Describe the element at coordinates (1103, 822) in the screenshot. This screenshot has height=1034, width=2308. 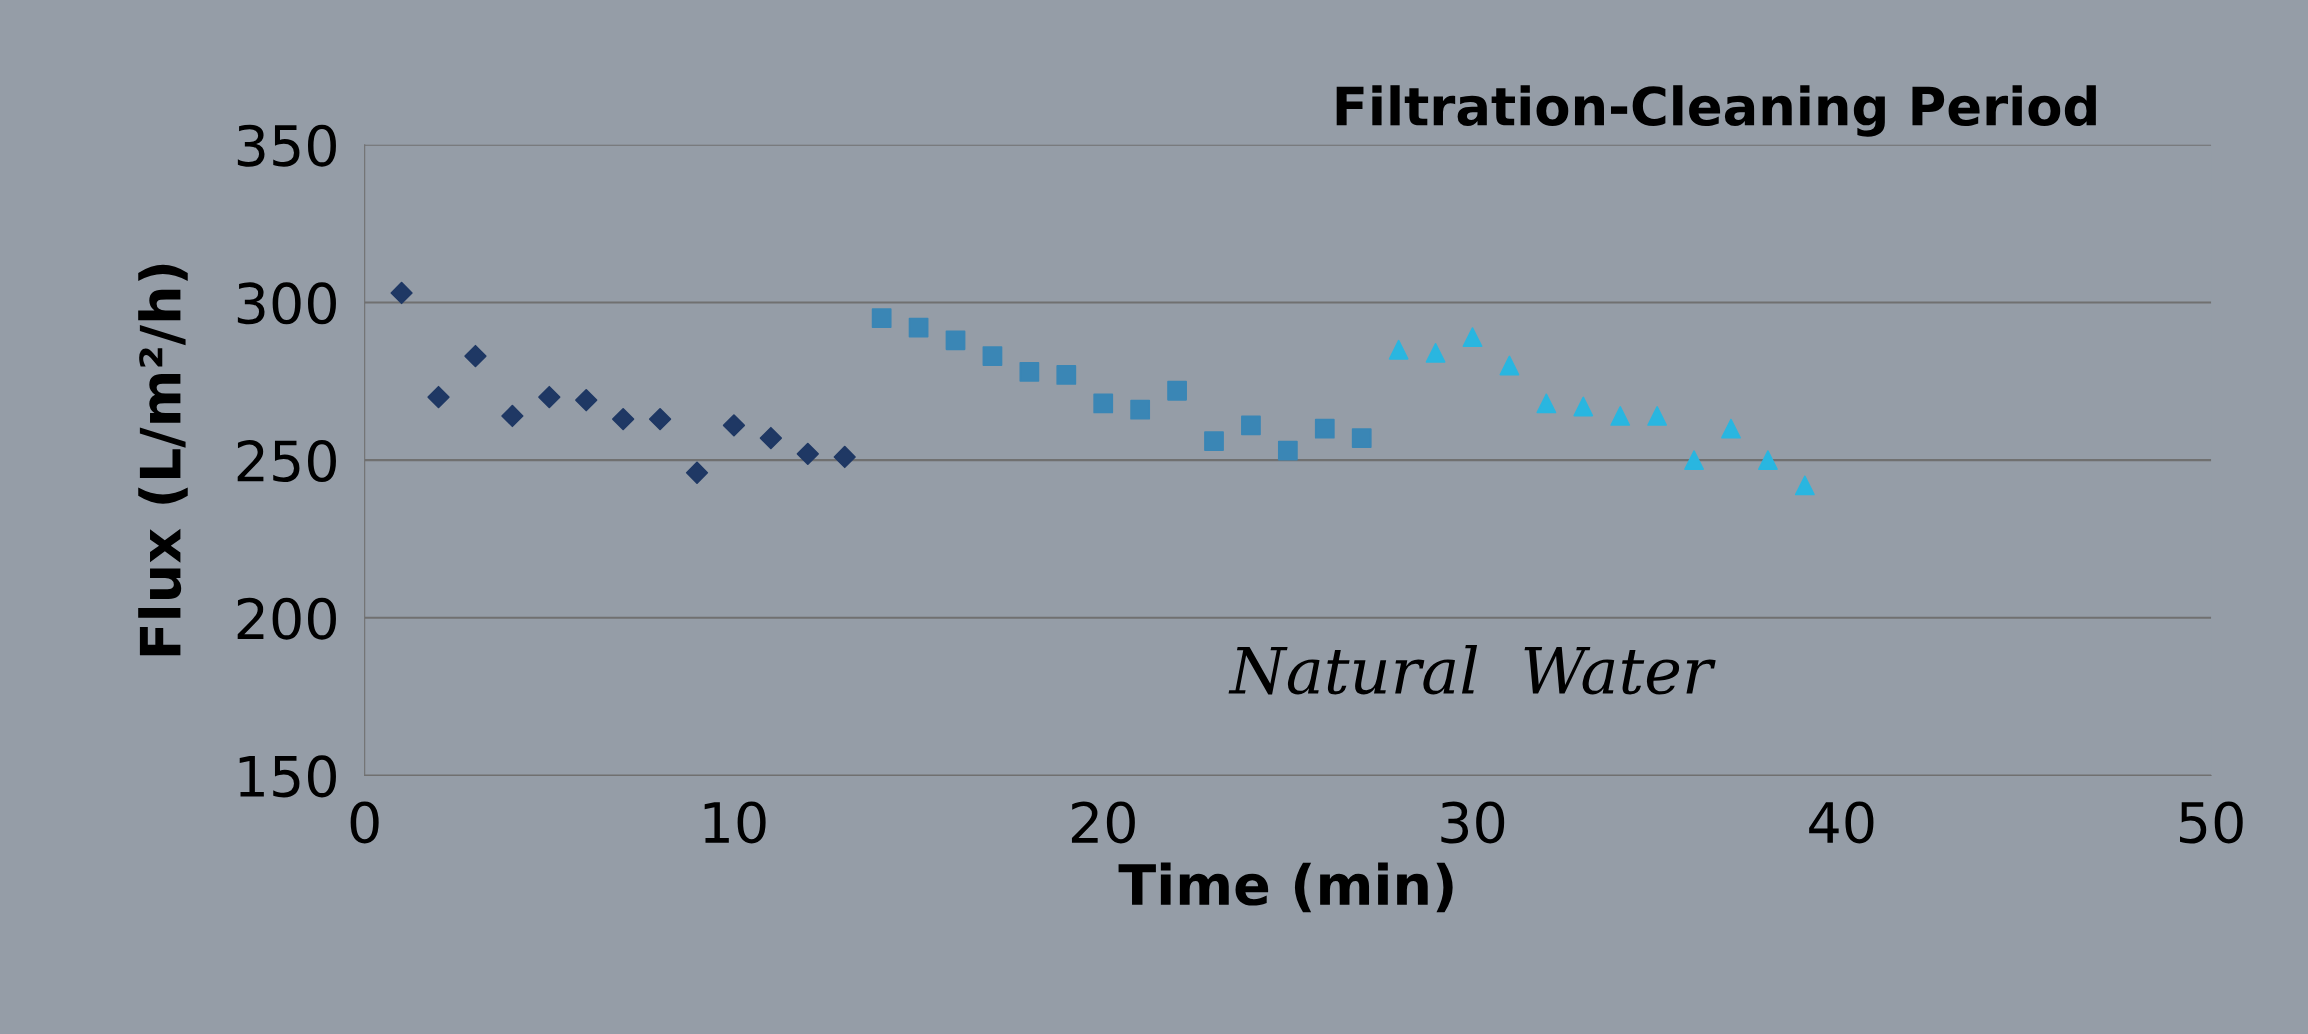
I see `x-tick-label: 20` at that location.